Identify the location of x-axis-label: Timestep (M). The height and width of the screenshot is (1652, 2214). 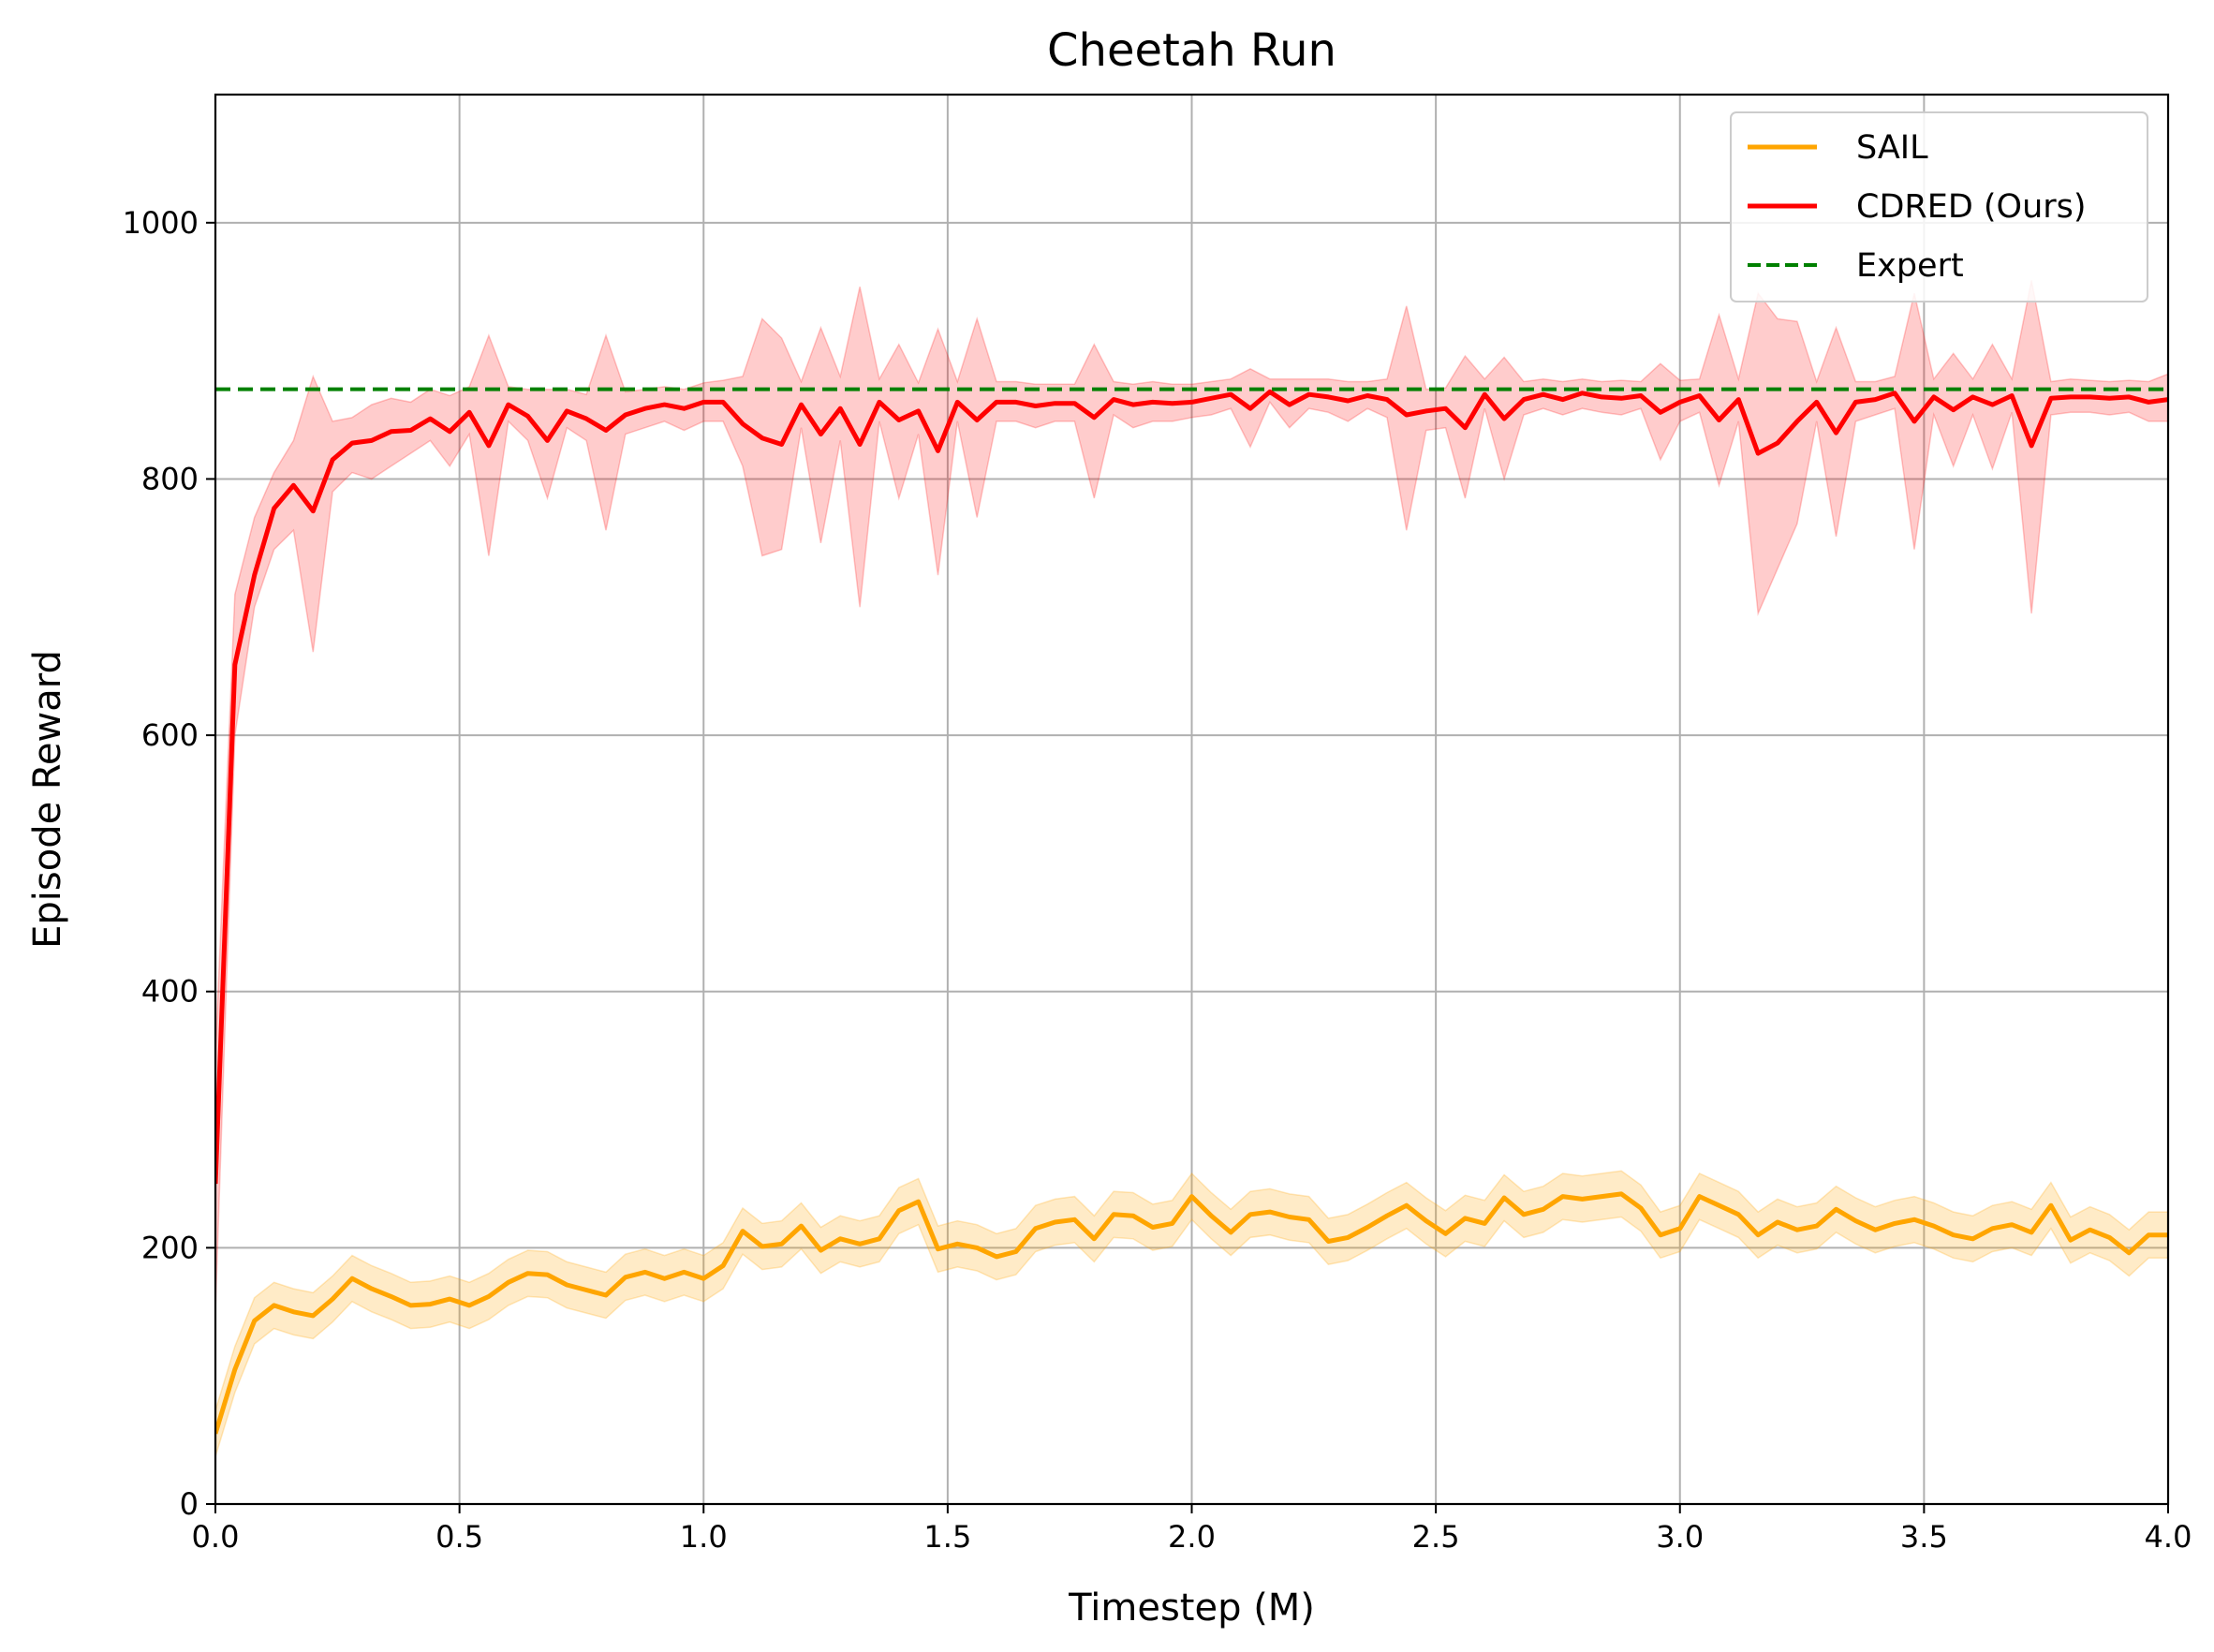
(1191, 1608).